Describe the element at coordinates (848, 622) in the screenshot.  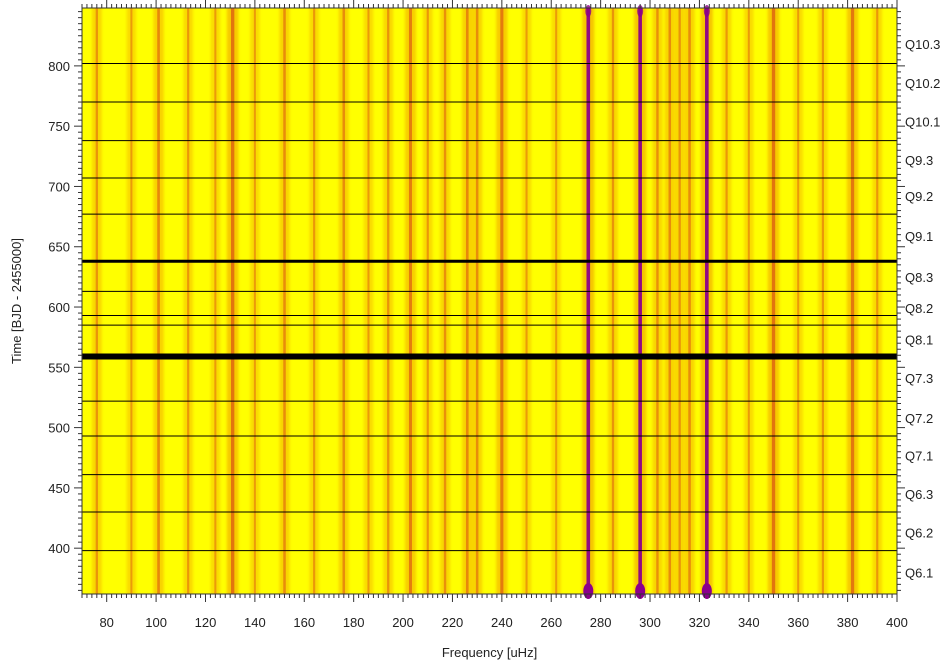
I see `x-tick-label: 380` at that location.